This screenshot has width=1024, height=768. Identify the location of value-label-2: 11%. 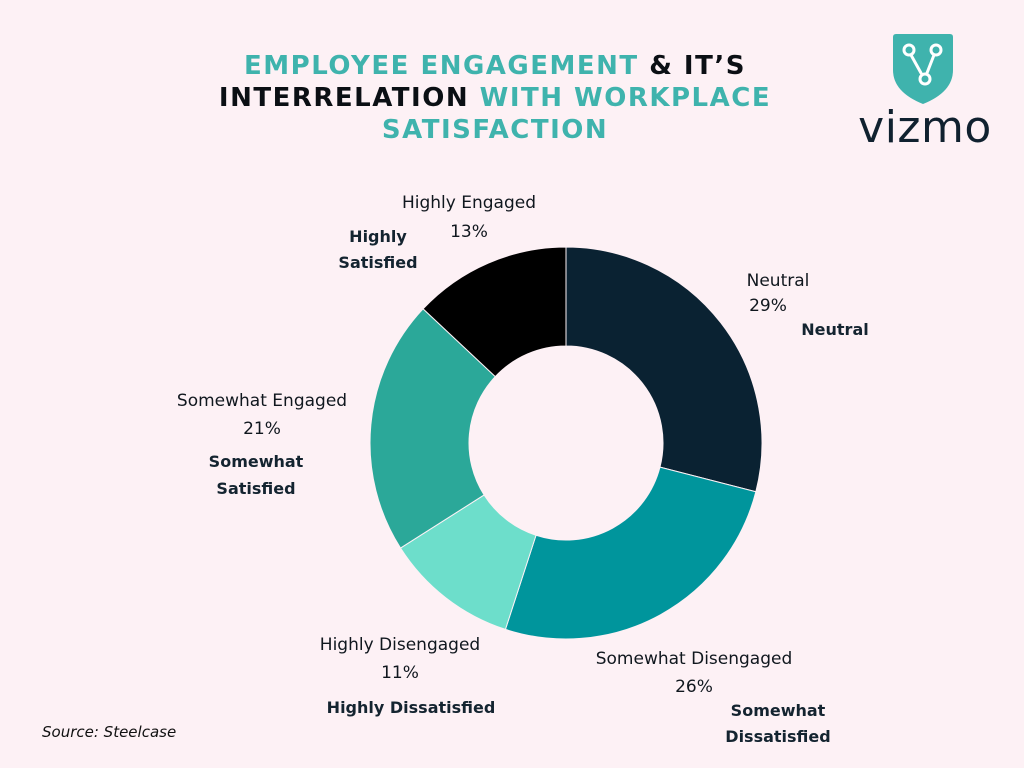
(400, 673).